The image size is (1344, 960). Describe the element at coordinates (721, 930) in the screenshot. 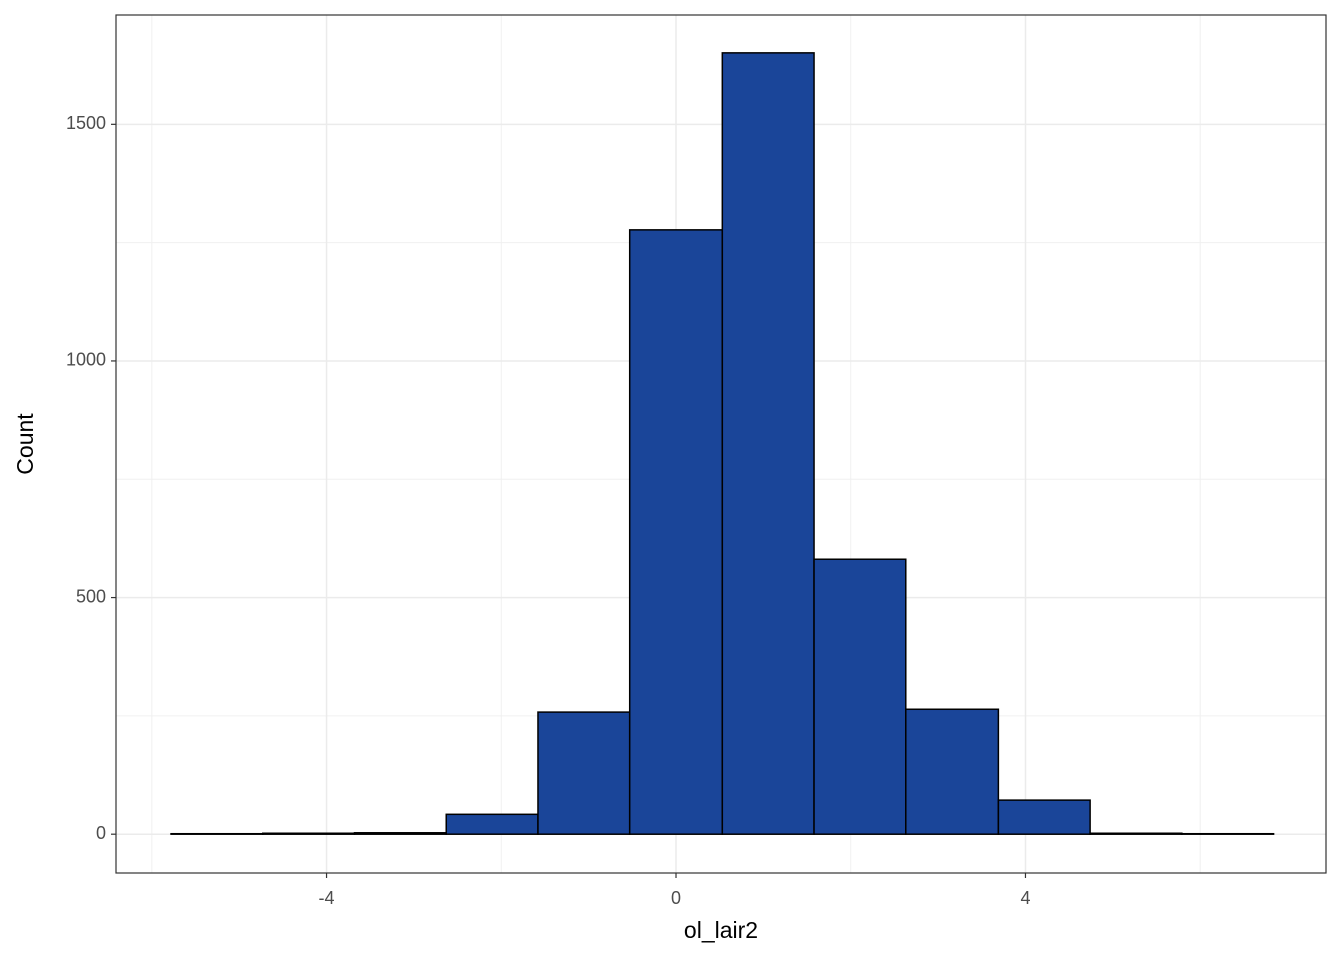

I see `x-axis-title: ol_lair2` at that location.